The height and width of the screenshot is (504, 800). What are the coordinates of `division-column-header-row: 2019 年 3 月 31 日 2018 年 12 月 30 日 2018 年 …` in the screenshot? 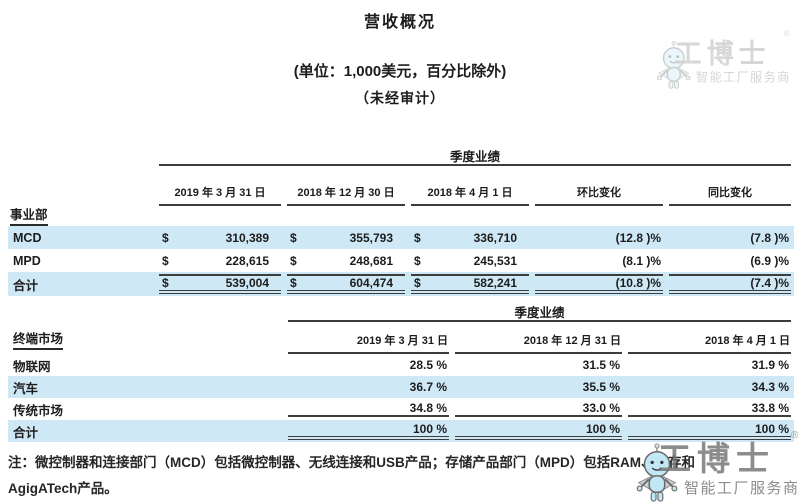 It's located at (401, 186).